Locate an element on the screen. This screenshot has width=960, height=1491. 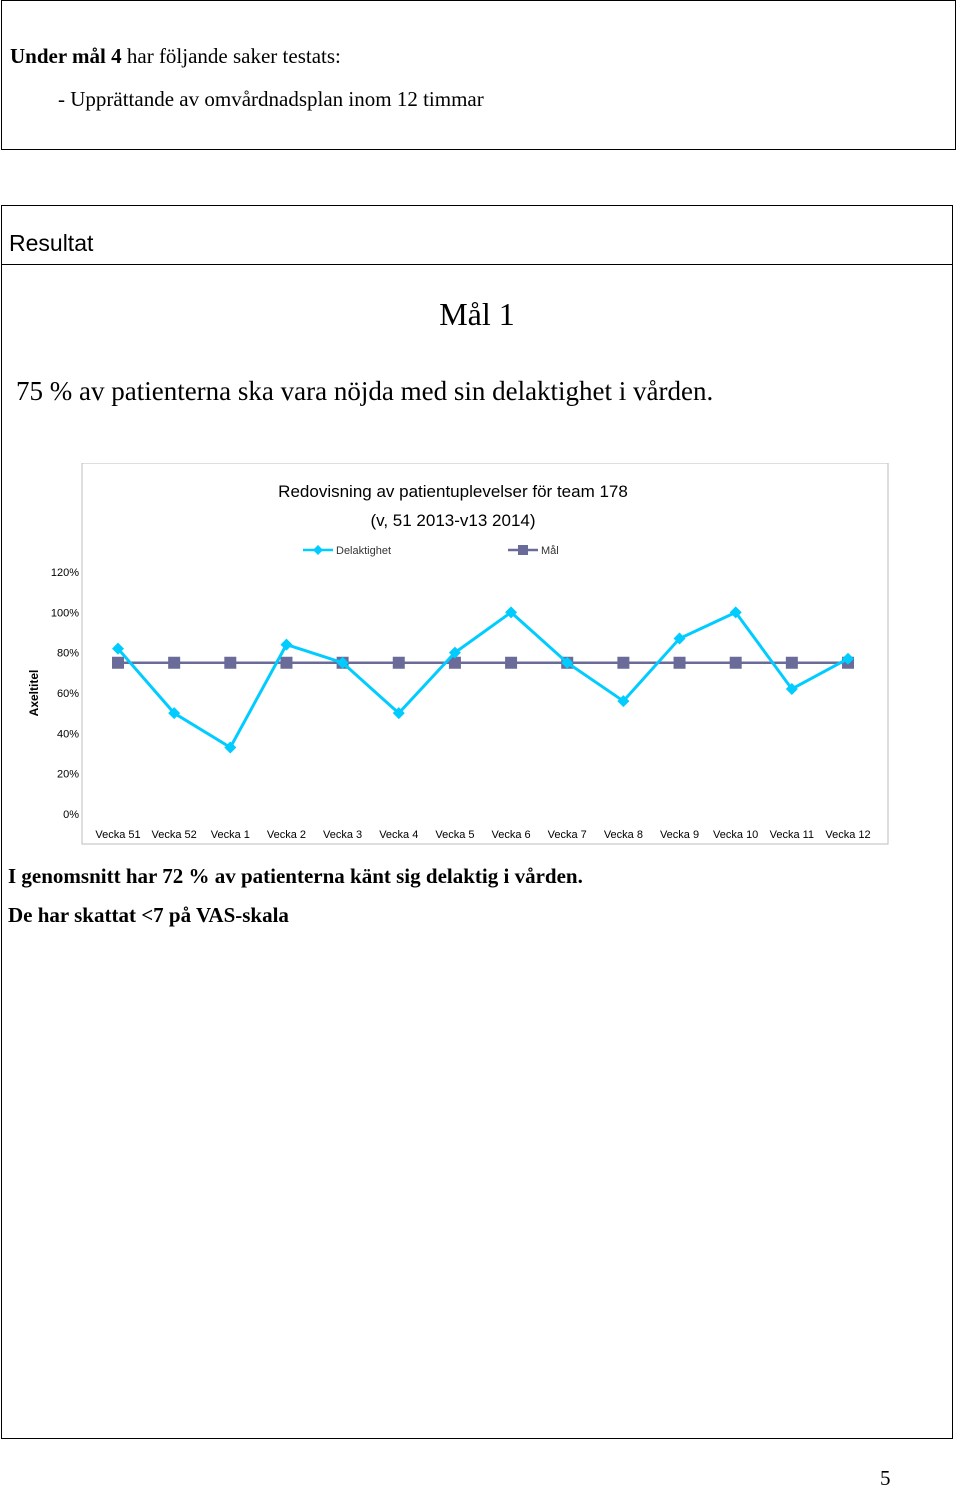
x-tick-label: Vecka 5 is located at coordinates (454, 835).